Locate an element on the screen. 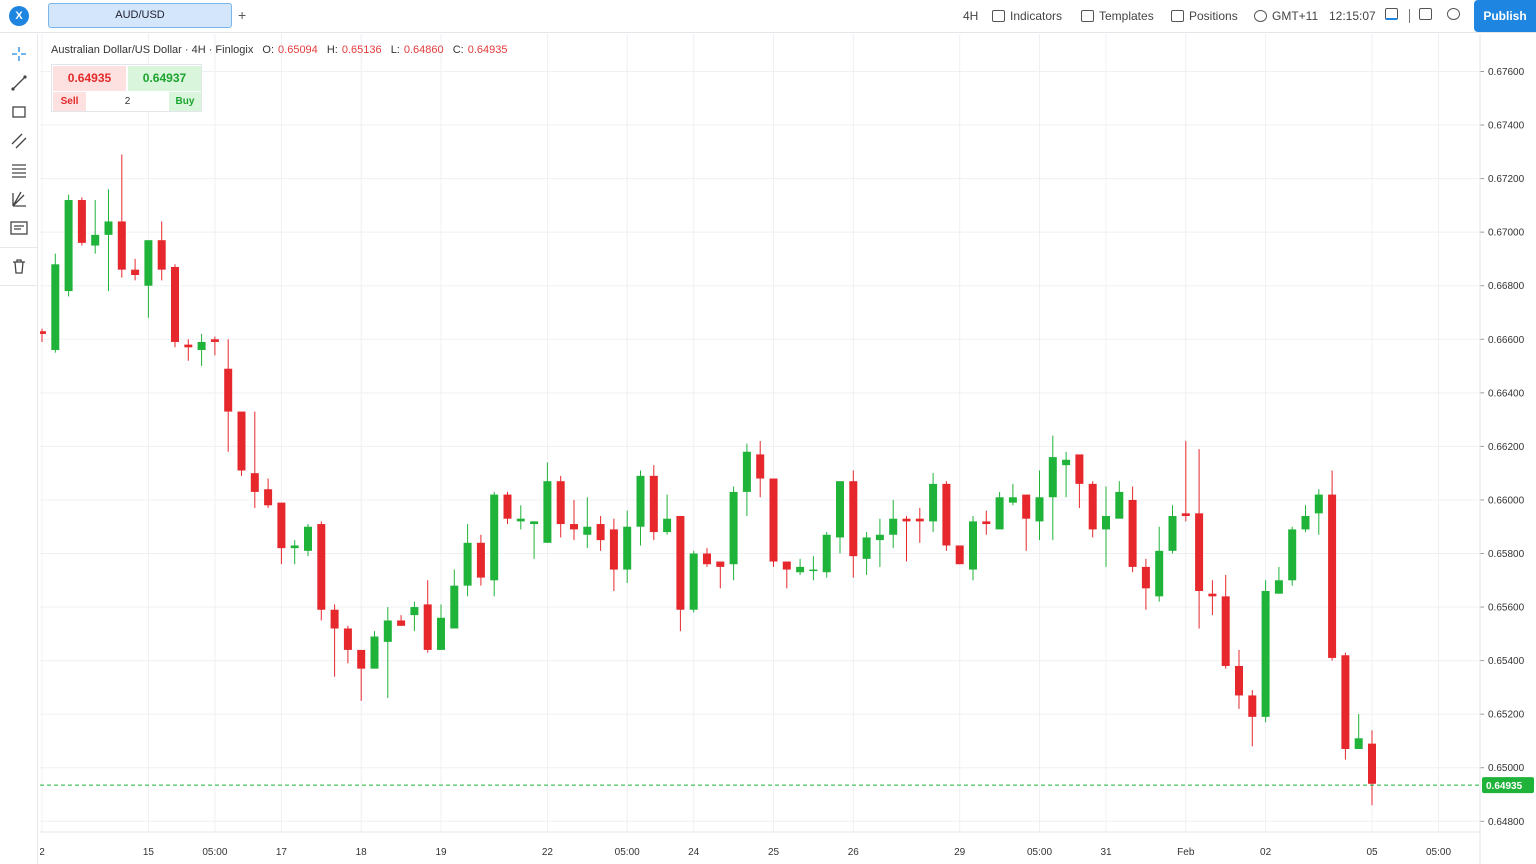  add-tab-button: + is located at coordinates (242, 15).